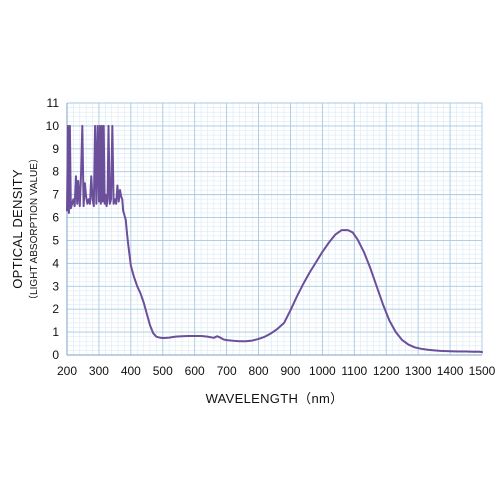 The image size is (500, 500). What do you see at coordinates (55, 263) in the screenshot?
I see `y-tick-label: 4` at bounding box center [55, 263].